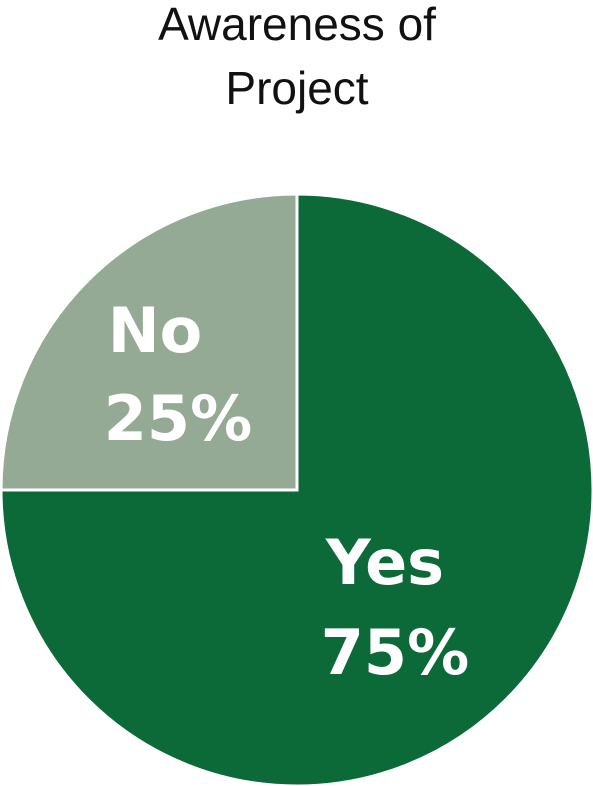  Describe the element at coordinates (384, 562) in the screenshot. I see `slice-label-yes: Yes` at that location.